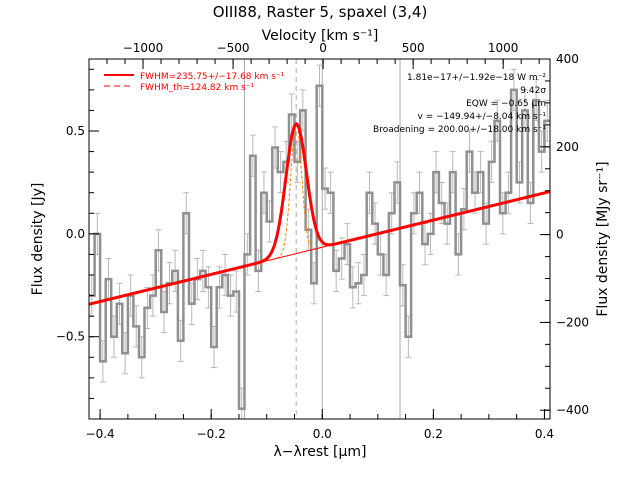 This screenshot has width=640, height=480. I want to click on x-tick-label: −0.2, so click(211, 434).